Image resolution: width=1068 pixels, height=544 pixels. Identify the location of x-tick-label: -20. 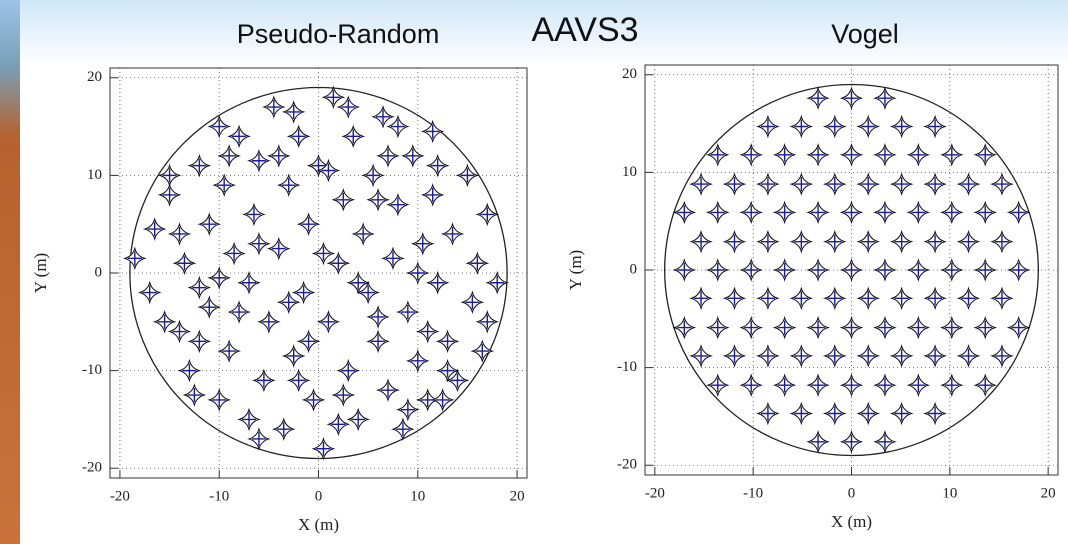
(120, 496).